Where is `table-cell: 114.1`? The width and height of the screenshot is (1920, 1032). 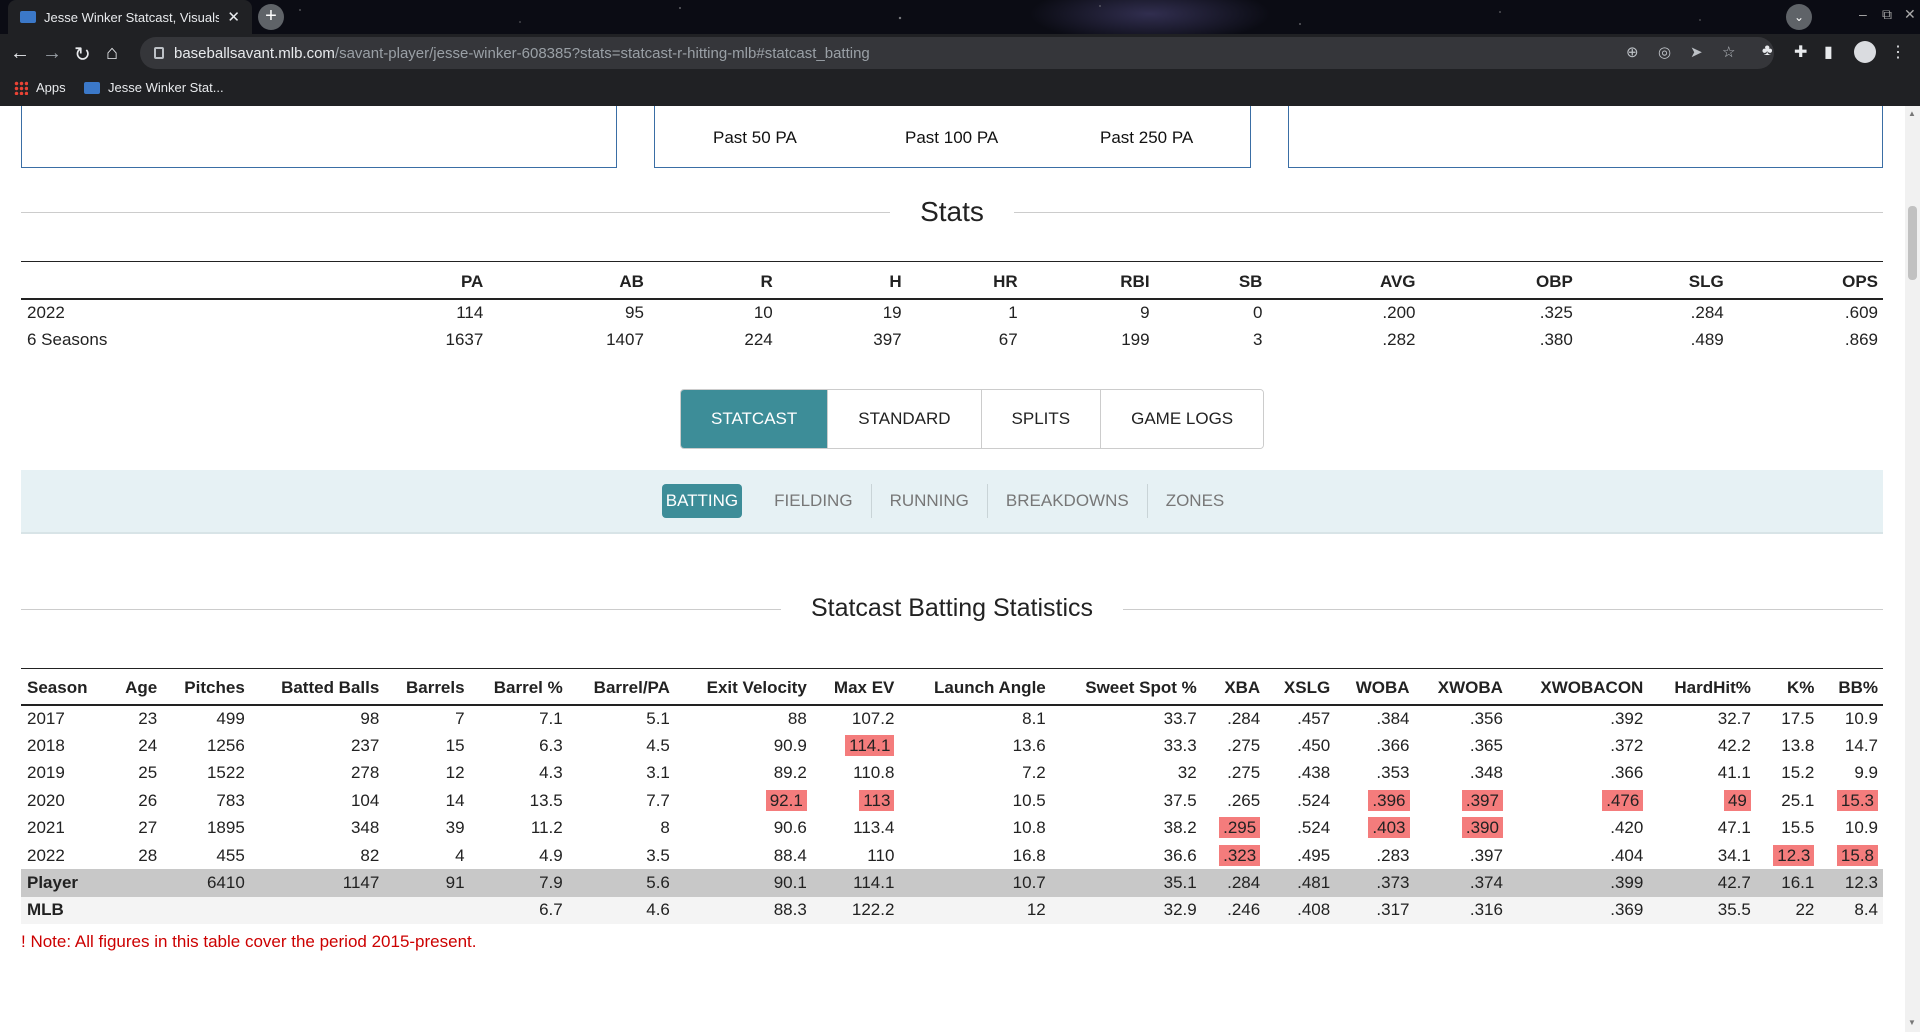 table-cell: 114.1 is located at coordinates (856, 745).